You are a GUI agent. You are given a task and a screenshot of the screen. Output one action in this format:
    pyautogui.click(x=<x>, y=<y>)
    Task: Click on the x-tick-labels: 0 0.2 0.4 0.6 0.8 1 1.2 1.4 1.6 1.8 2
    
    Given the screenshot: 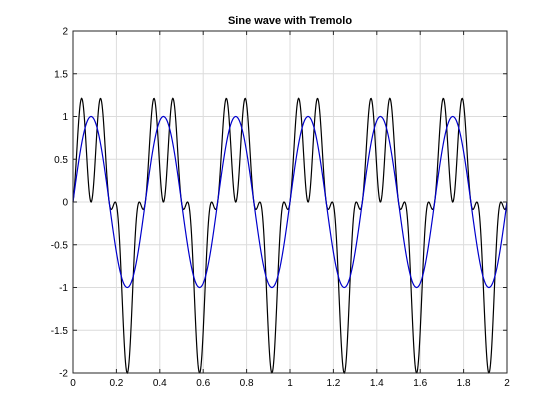 What is the action you would take?
    pyautogui.click(x=290, y=383)
    